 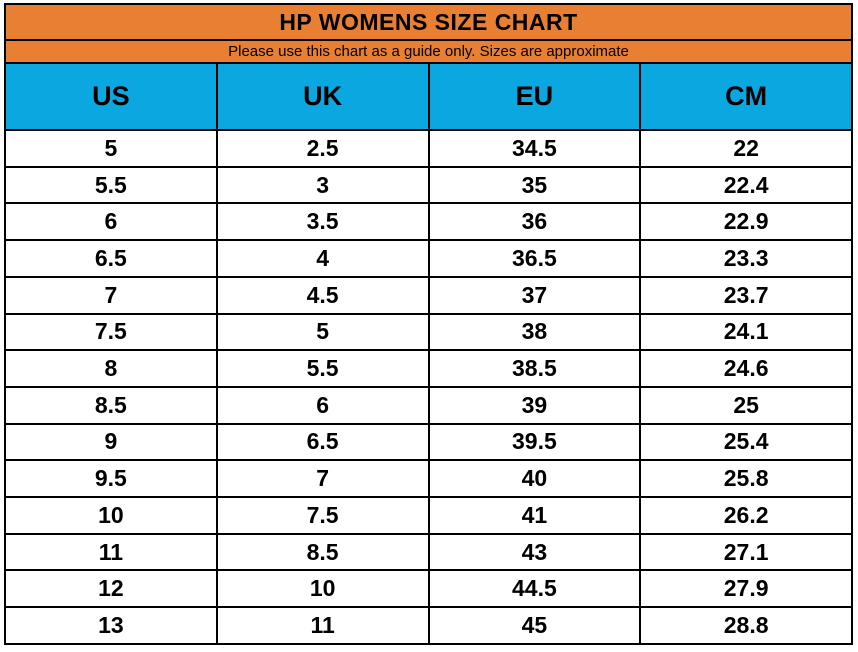 I want to click on table-cell-eu: 45, so click(x=534, y=625).